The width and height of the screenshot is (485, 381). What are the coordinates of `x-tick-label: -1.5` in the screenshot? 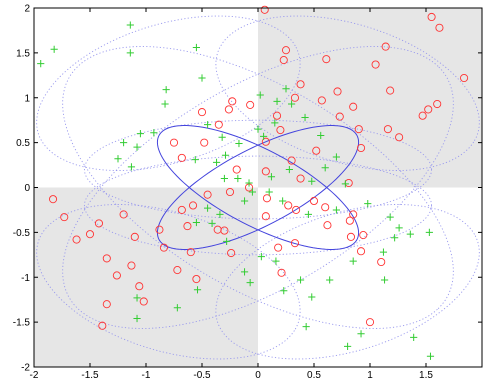 It's located at (90, 375).